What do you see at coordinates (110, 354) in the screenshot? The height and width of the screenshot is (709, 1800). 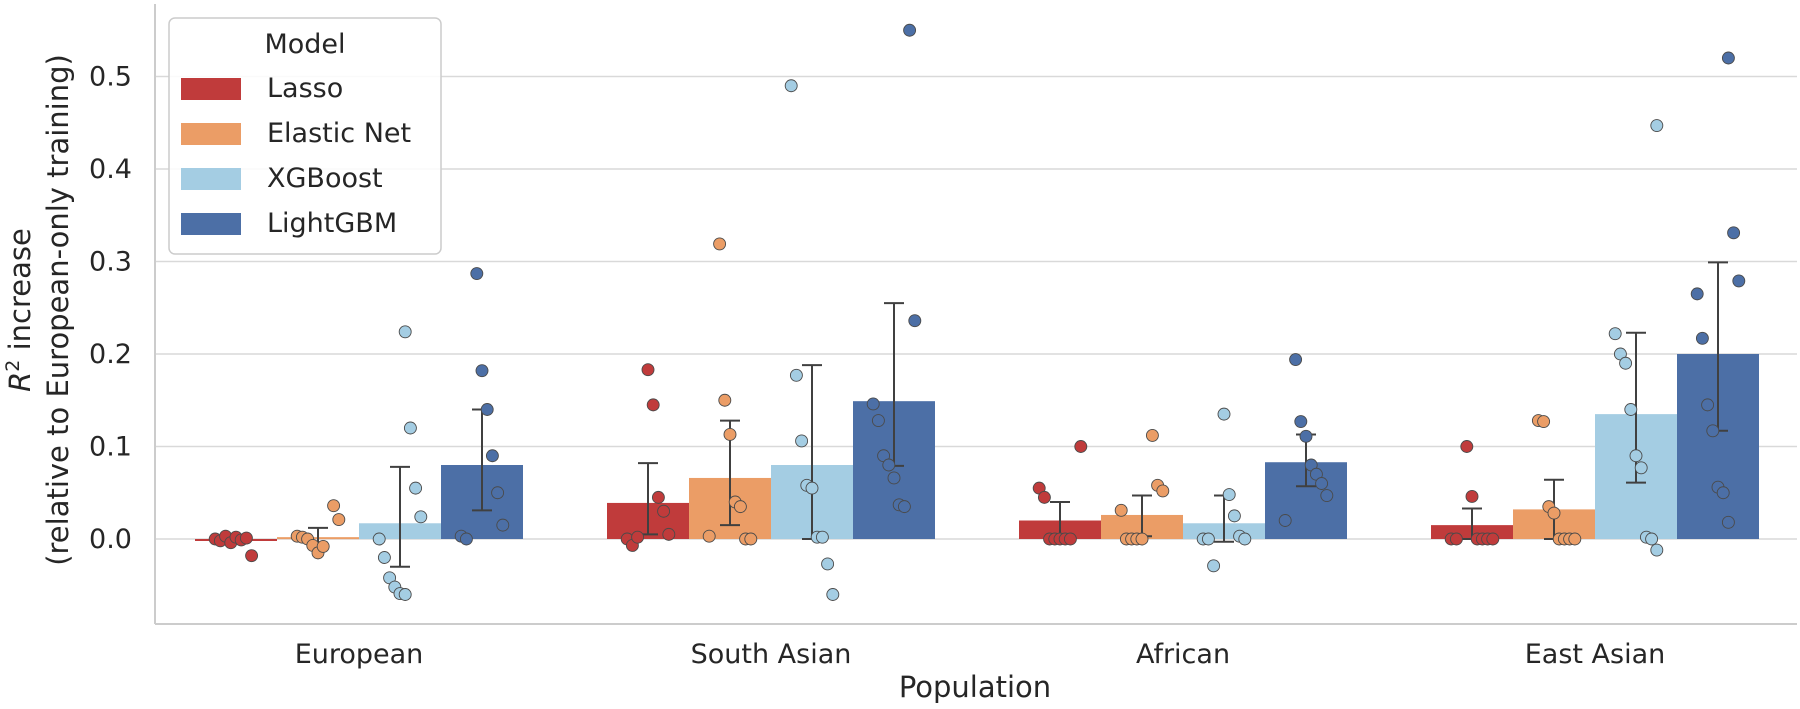 I see `y-tick-label: 0.2` at bounding box center [110, 354].